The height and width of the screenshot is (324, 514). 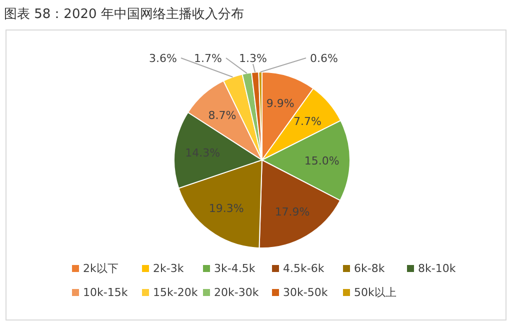 I want to click on data-label: 1.7%, so click(x=208, y=58).